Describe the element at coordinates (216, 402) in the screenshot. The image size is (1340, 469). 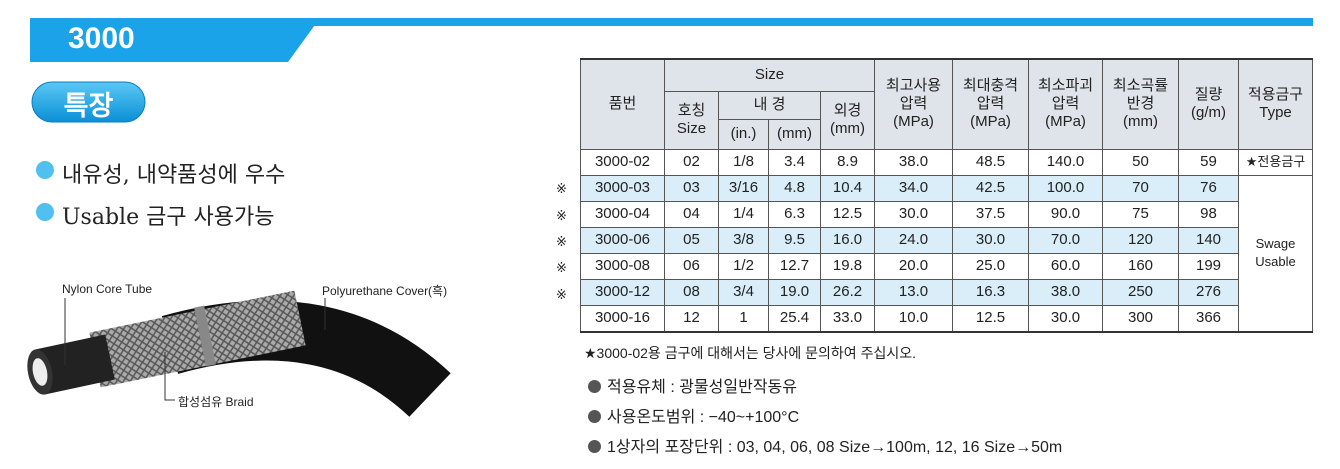
I see `diagram-label: 합성섬유 Braid` at that location.